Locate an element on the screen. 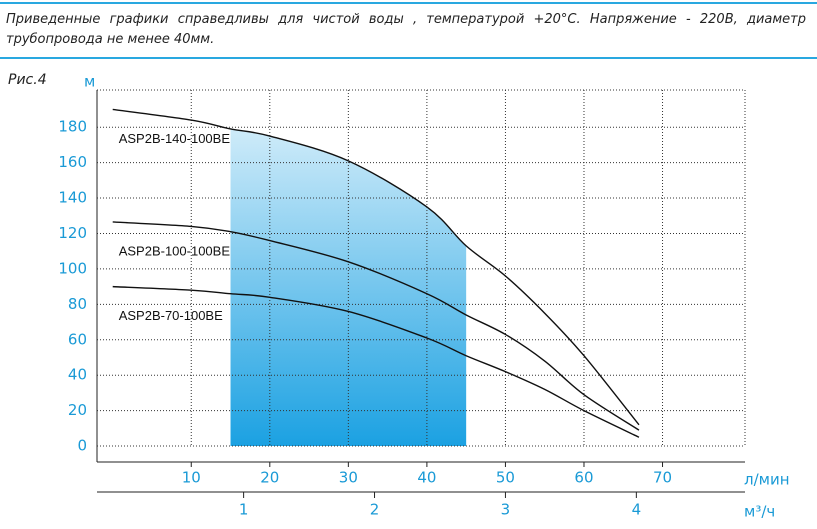  y-tick-label: 120 is located at coordinates (72, 233).